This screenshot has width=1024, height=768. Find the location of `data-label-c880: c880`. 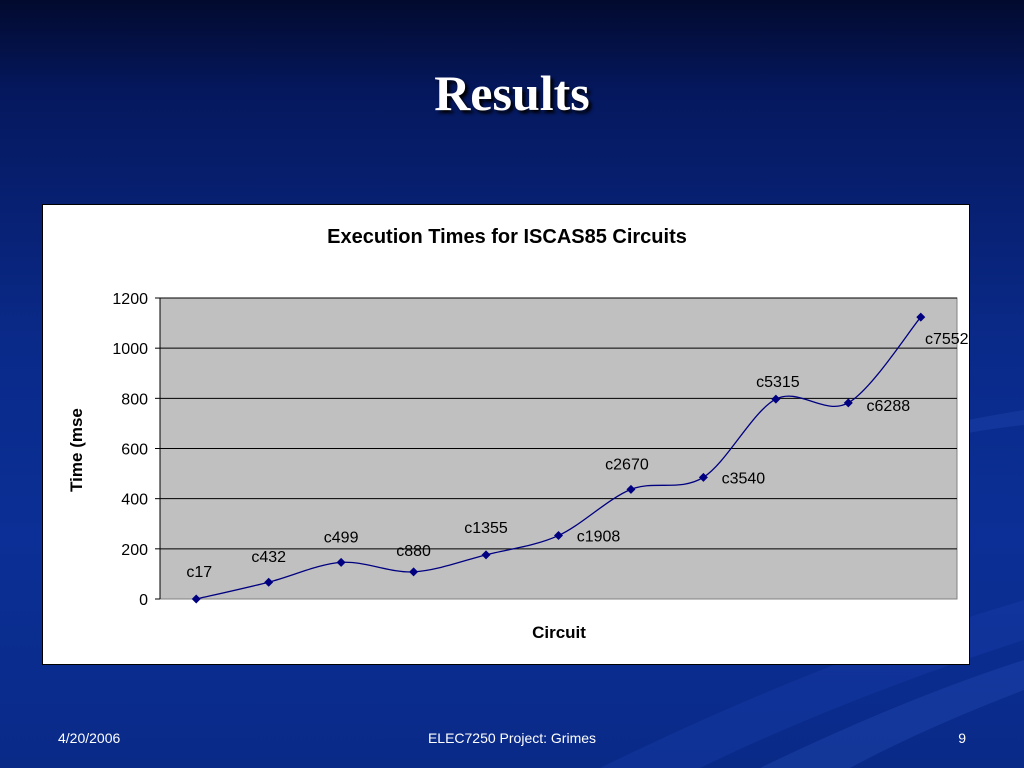

data-label-c880: c880 is located at coordinates (413, 551).